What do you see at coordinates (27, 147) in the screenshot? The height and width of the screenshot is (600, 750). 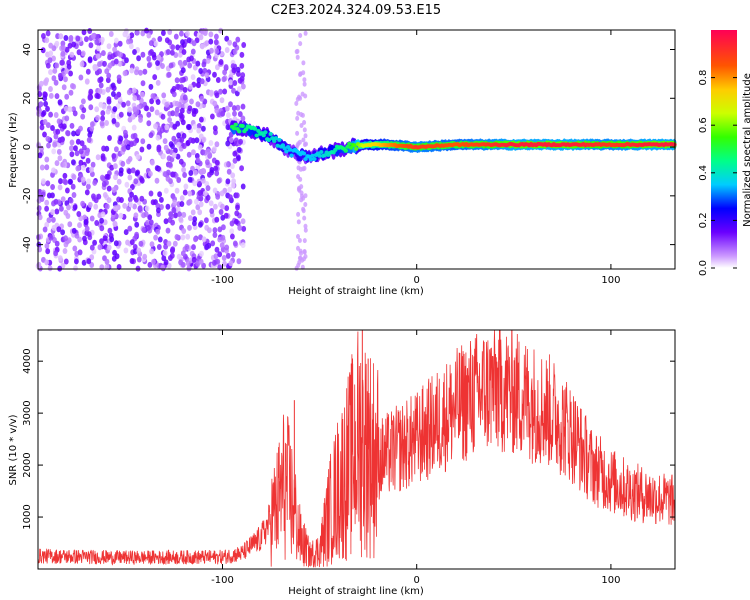 I see `y-tick-label: 0` at bounding box center [27, 147].